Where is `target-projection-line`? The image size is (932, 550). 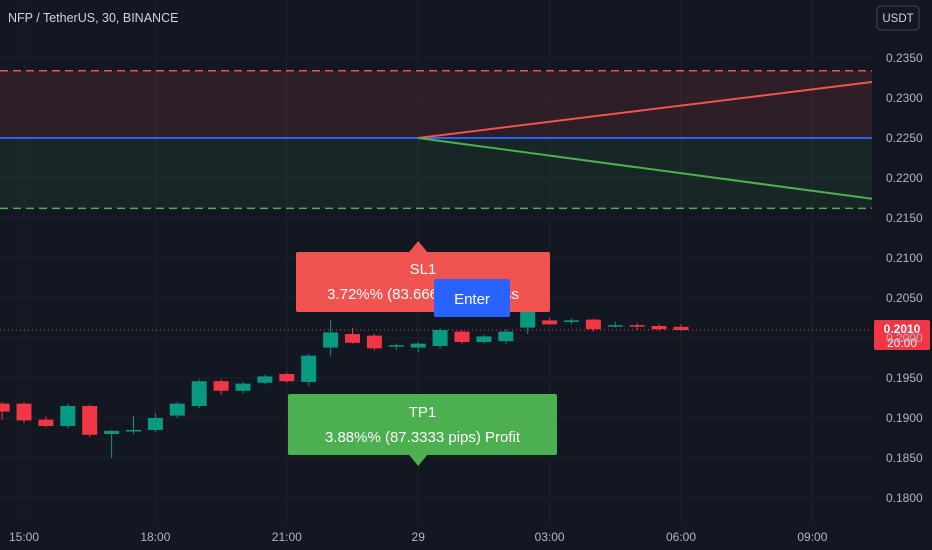 target-projection-line is located at coordinates (645, 168).